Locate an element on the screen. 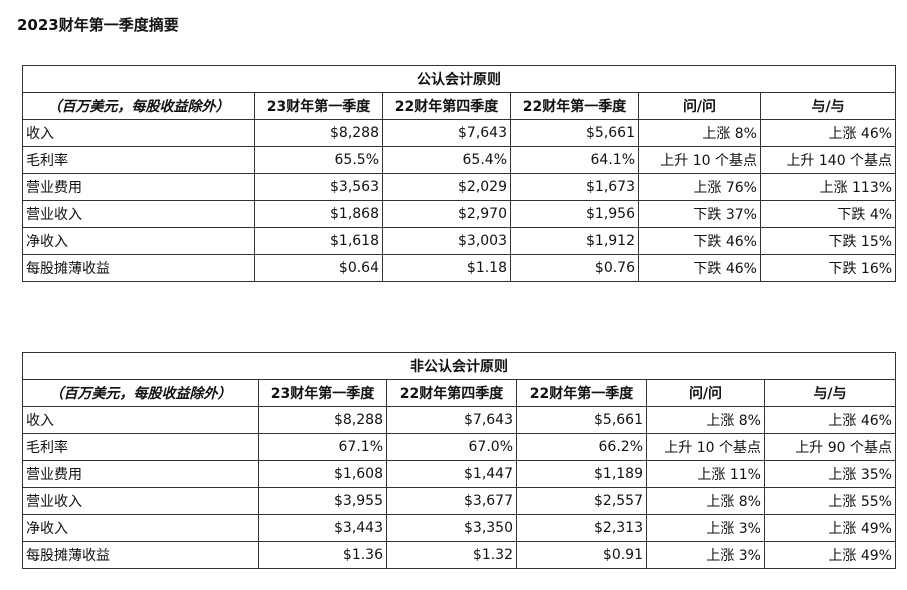 The image size is (907, 590). table-row: 每股摊薄收益 $0.64 $1.18 $0.76 下跌 46% 下跌 16% is located at coordinates (459, 268).